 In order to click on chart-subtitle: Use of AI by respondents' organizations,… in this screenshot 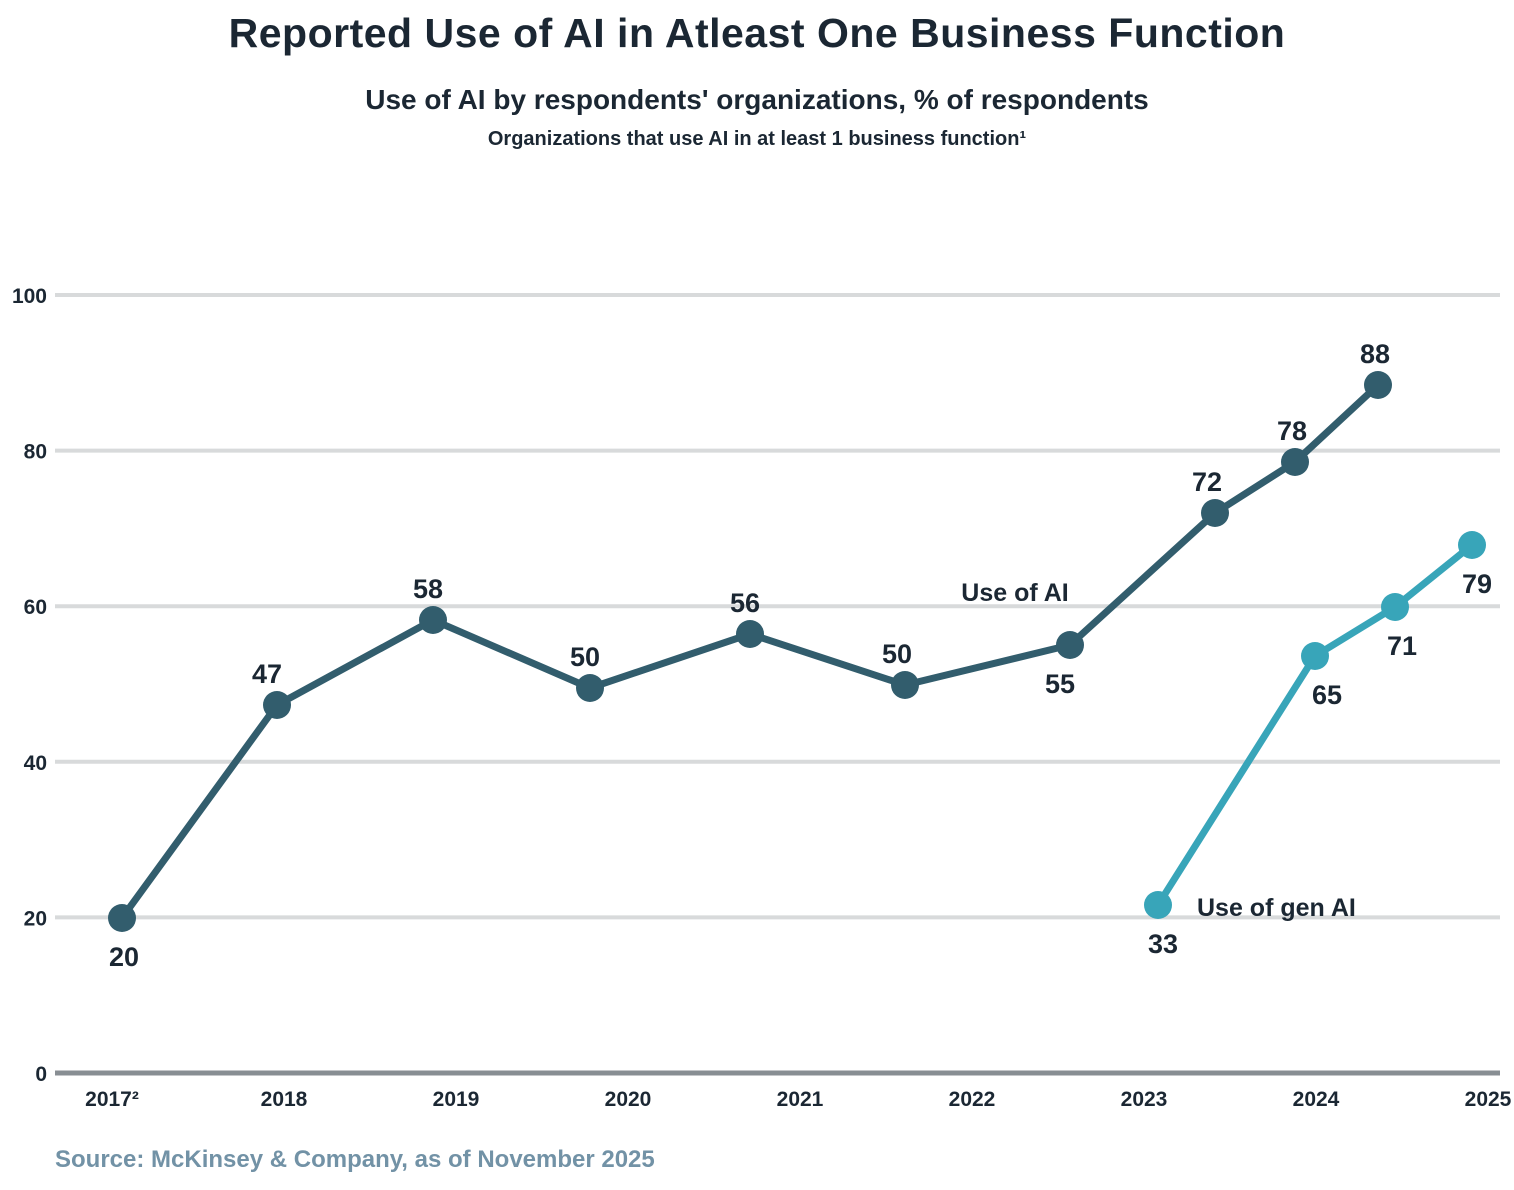, I will do `click(757, 99)`.